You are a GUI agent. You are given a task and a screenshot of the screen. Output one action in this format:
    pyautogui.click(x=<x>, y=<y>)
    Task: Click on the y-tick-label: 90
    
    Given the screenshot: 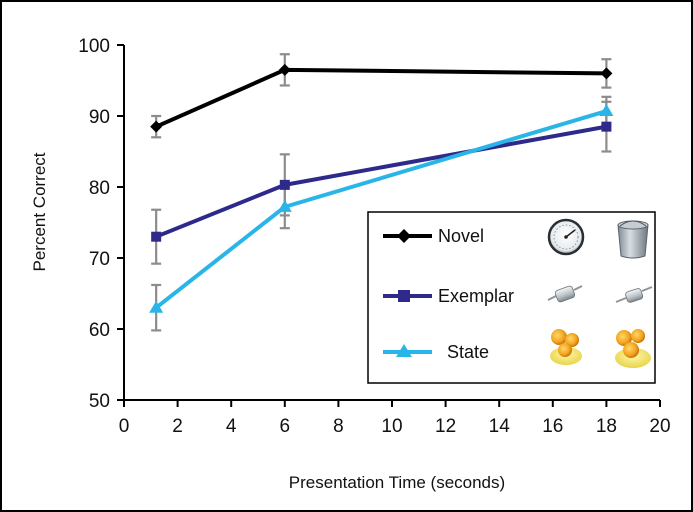 What is the action you would take?
    pyautogui.click(x=99, y=117)
    